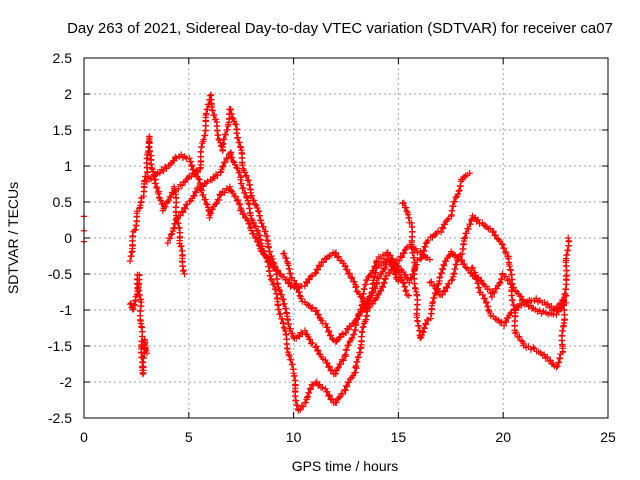 Image resolution: width=640 pixels, height=480 pixels. What do you see at coordinates (68, 94) in the screenshot?
I see `y-tick-label: 2` at bounding box center [68, 94].